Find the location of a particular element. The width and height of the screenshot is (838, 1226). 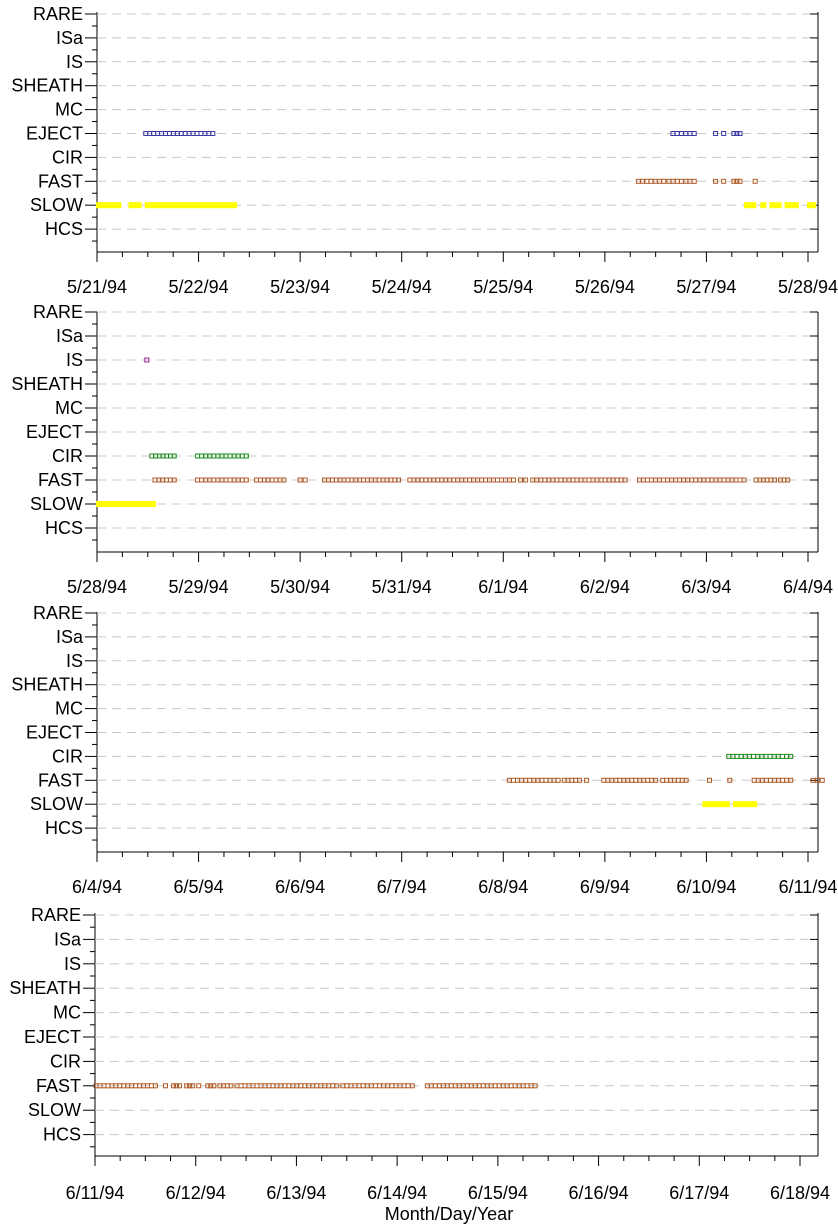

series-is is located at coordinates (147, 360).